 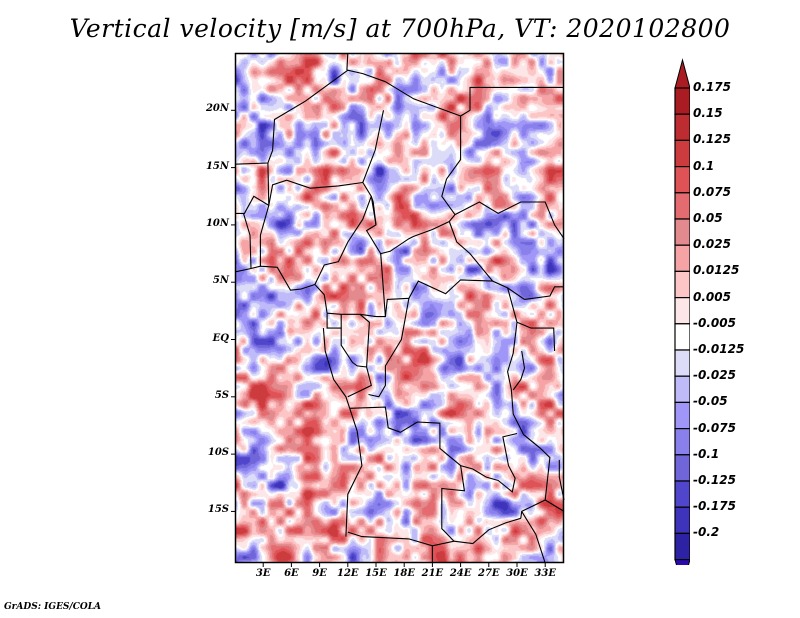 I want to click on lat-label: 5S, so click(x=221, y=395).